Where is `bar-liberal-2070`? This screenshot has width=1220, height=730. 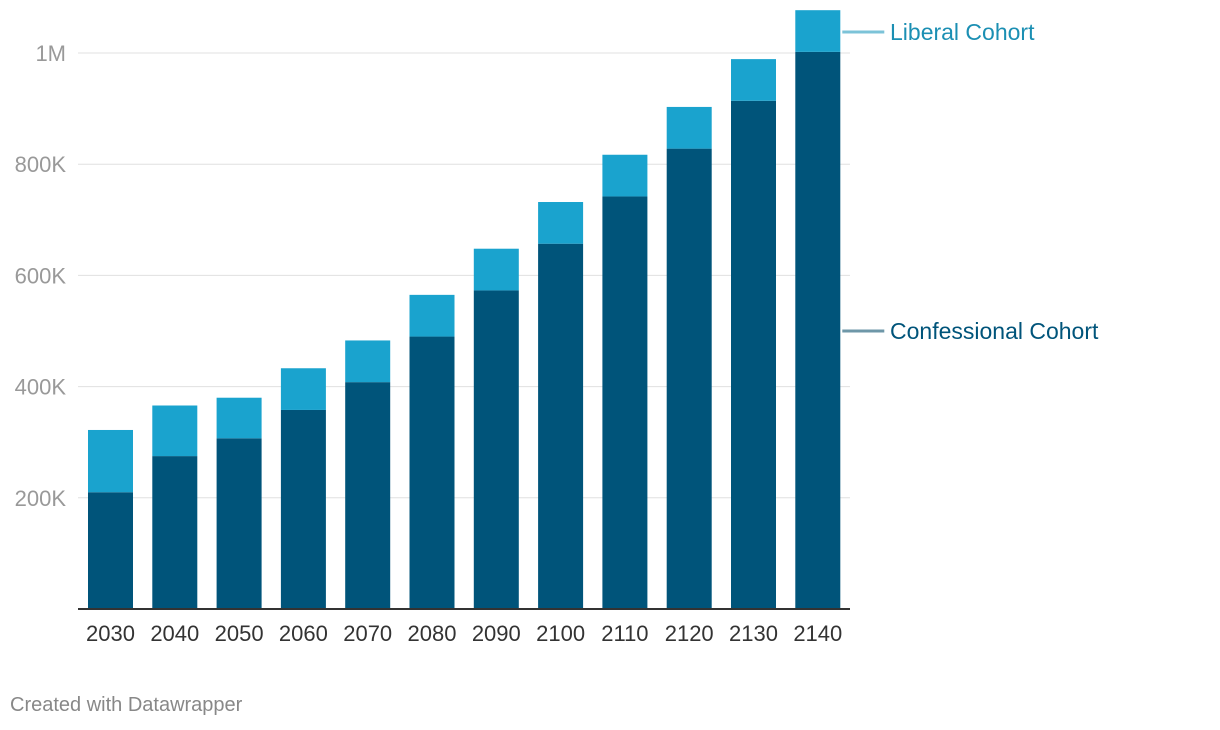 bar-liberal-2070 is located at coordinates (368, 361).